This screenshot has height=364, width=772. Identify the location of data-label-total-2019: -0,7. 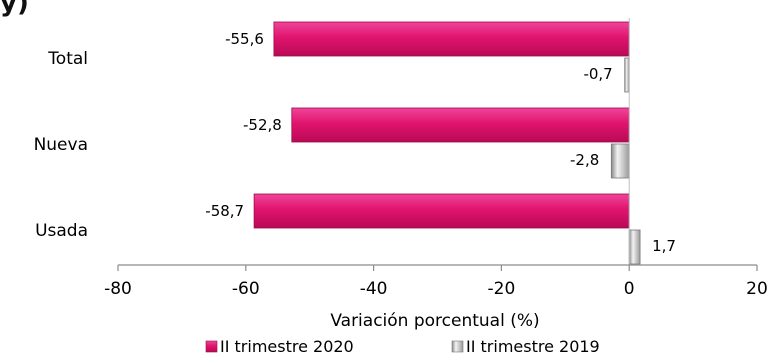
(597, 74).